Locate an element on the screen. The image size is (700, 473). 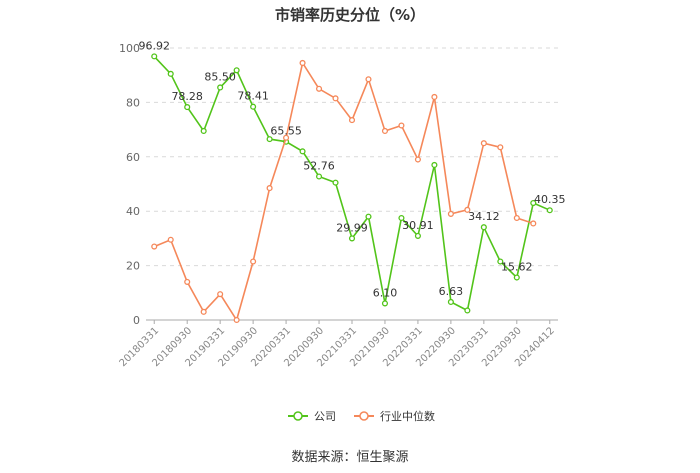
data-label: 30.91 is located at coordinates (418, 225).